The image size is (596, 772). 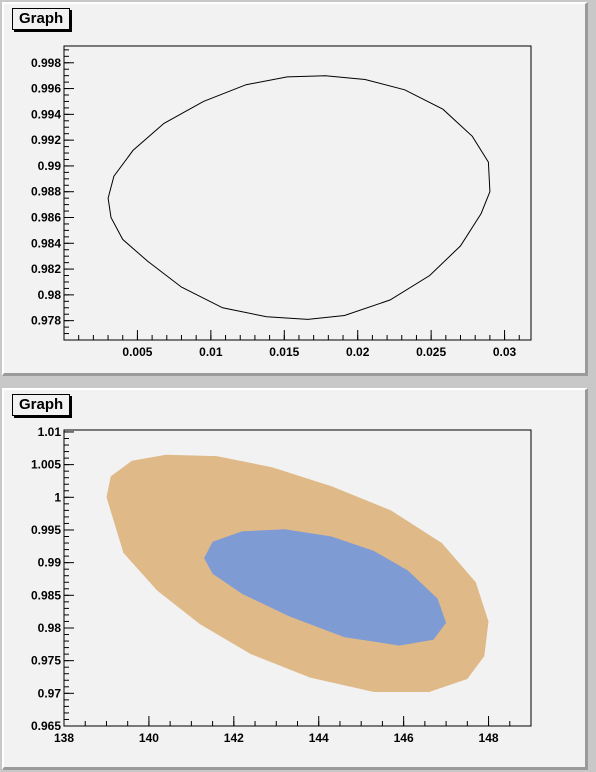 I want to click on x-tick-label: 0.025, so click(x=431, y=352).